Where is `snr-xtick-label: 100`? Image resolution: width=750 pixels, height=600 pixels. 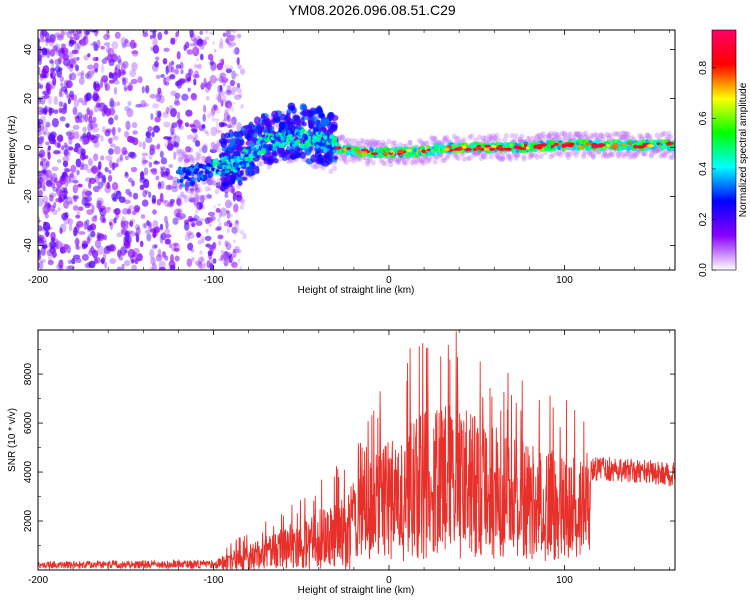
snr-xtick-label: 100 is located at coordinates (564, 580).